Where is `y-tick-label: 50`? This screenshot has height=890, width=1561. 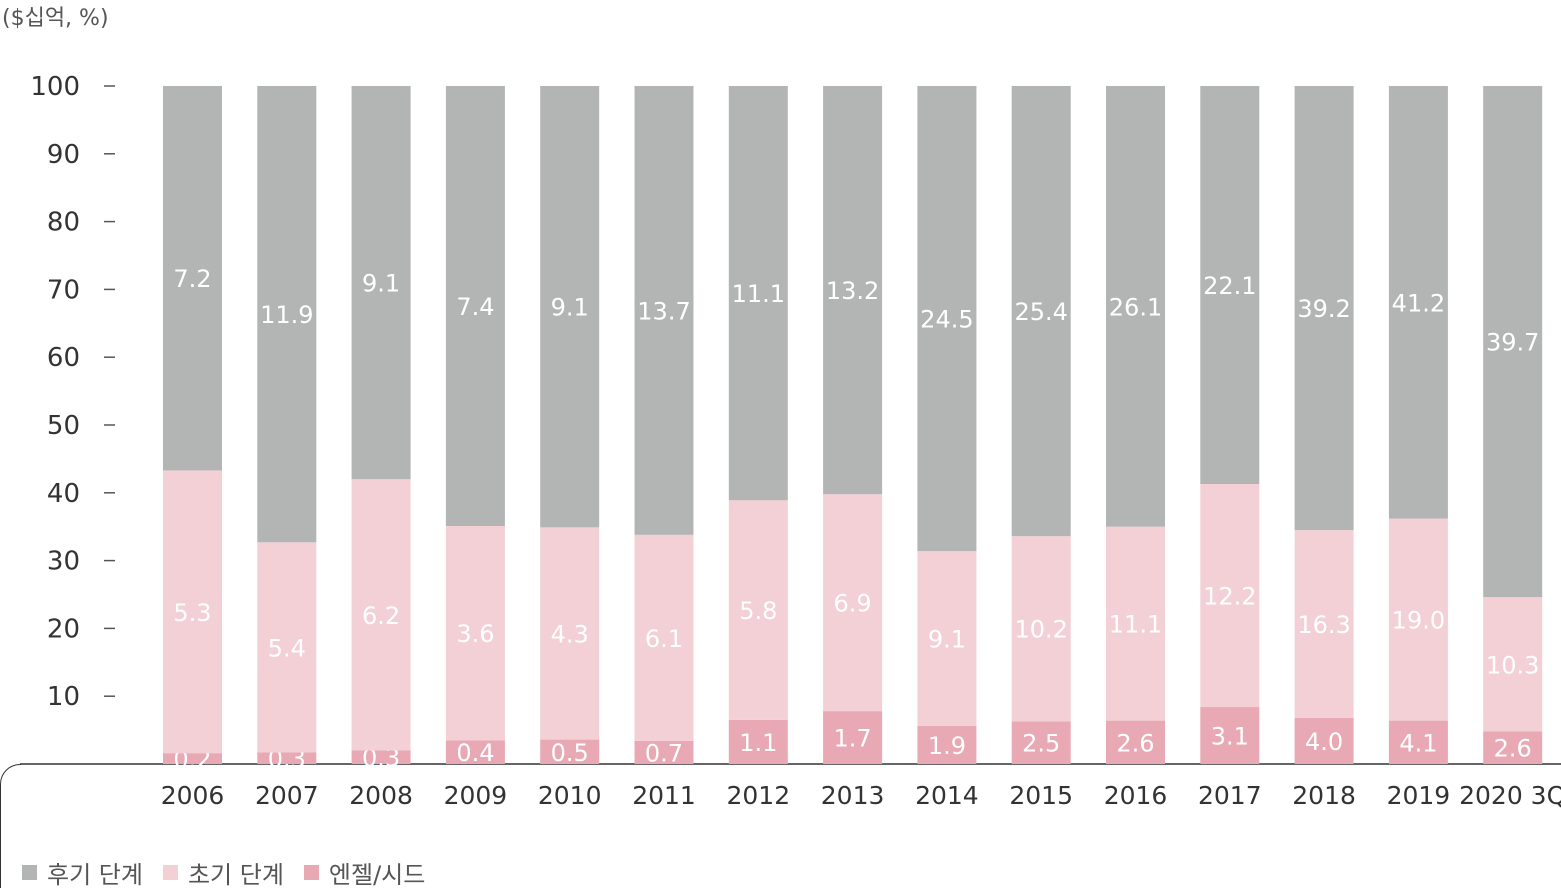
y-tick-label: 50 is located at coordinates (63, 426).